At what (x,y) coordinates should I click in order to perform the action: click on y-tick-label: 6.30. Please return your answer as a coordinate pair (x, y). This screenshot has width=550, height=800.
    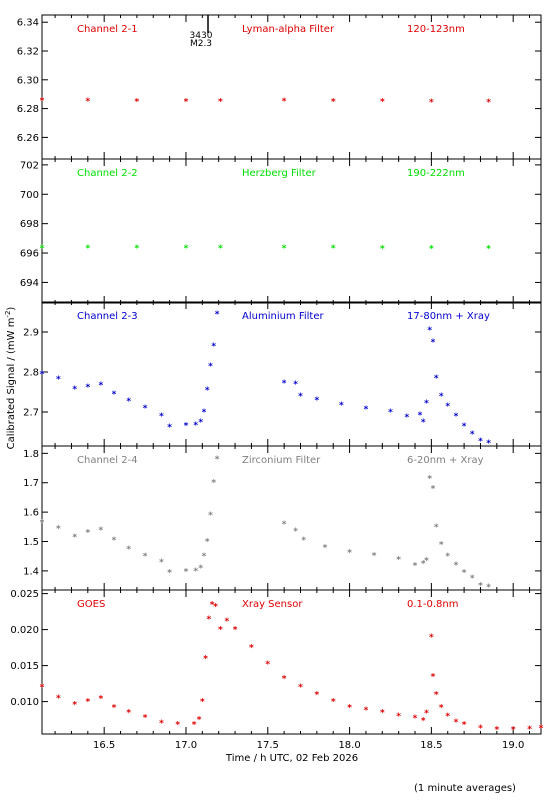
    Looking at the image, I should click on (28, 80).